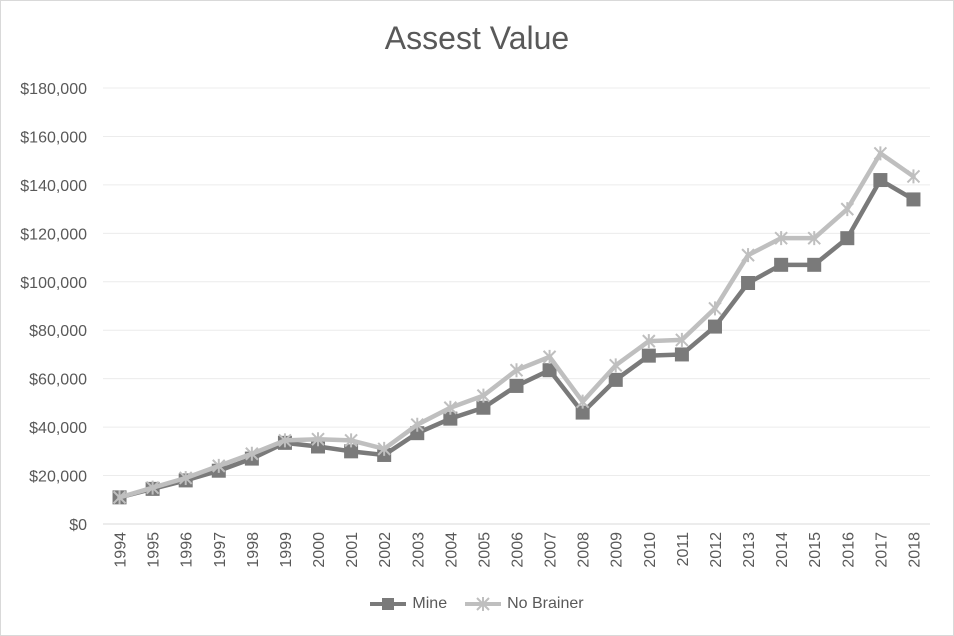  Describe the element at coordinates (584, 550) in the screenshot. I see `x-tick-label: 2008` at that location.